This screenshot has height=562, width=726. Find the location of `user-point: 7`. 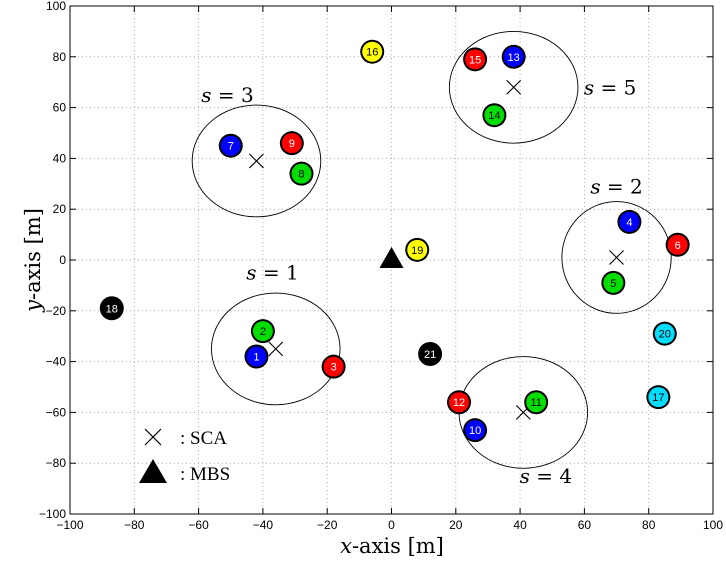

user-point: 7 is located at coordinates (230, 145).